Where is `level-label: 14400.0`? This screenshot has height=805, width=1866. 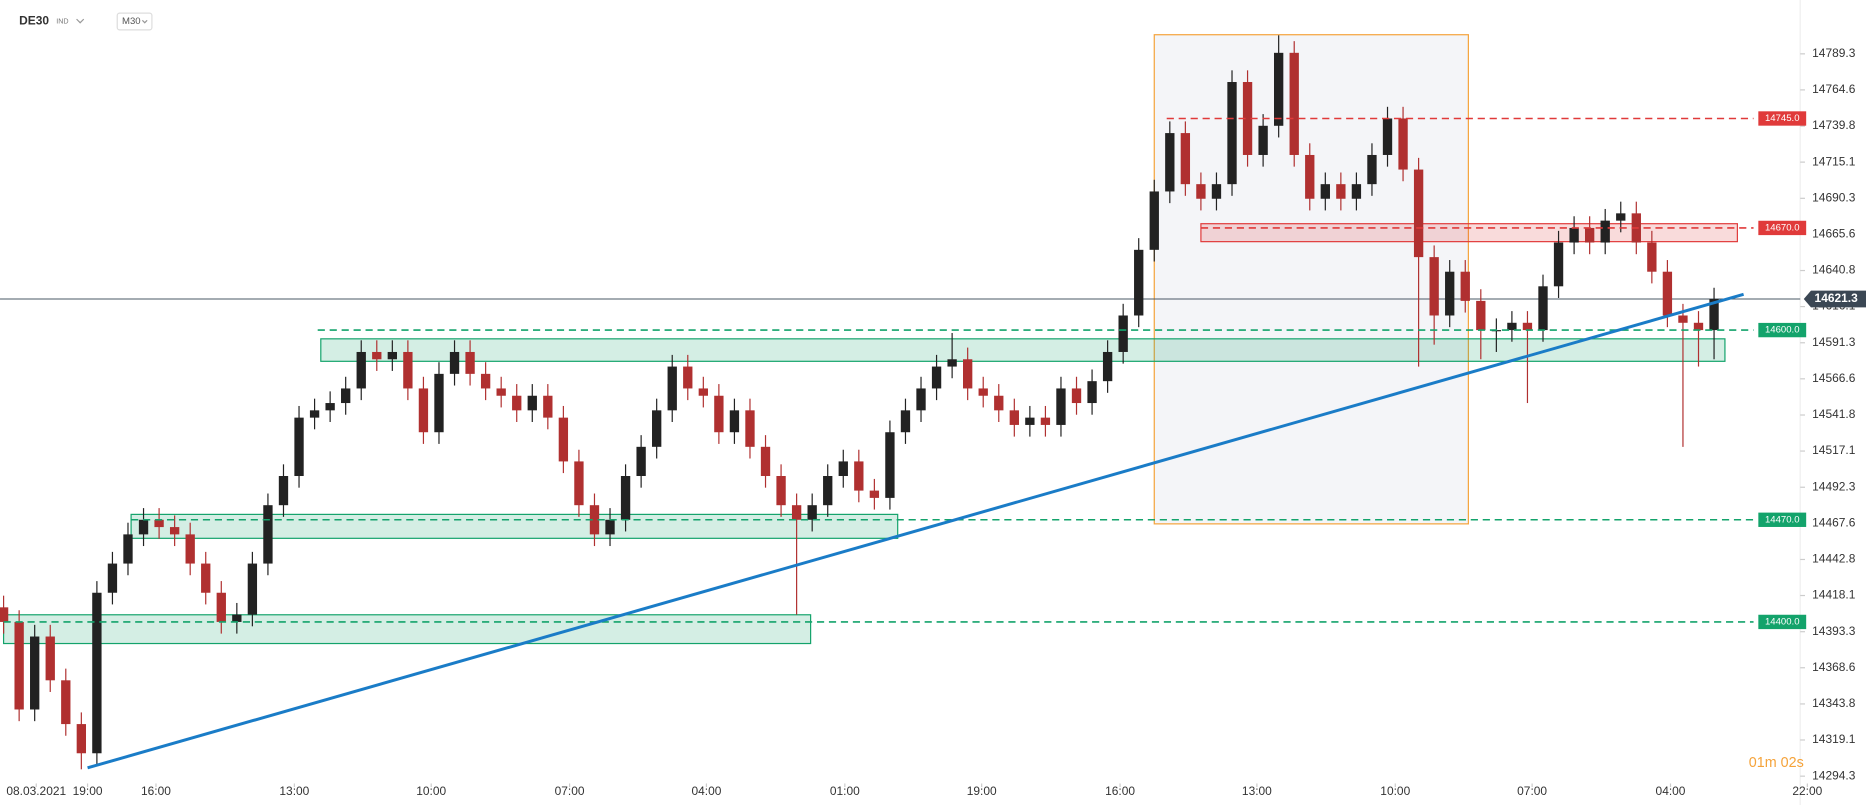 level-label: 14400.0 is located at coordinates (1782, 621).